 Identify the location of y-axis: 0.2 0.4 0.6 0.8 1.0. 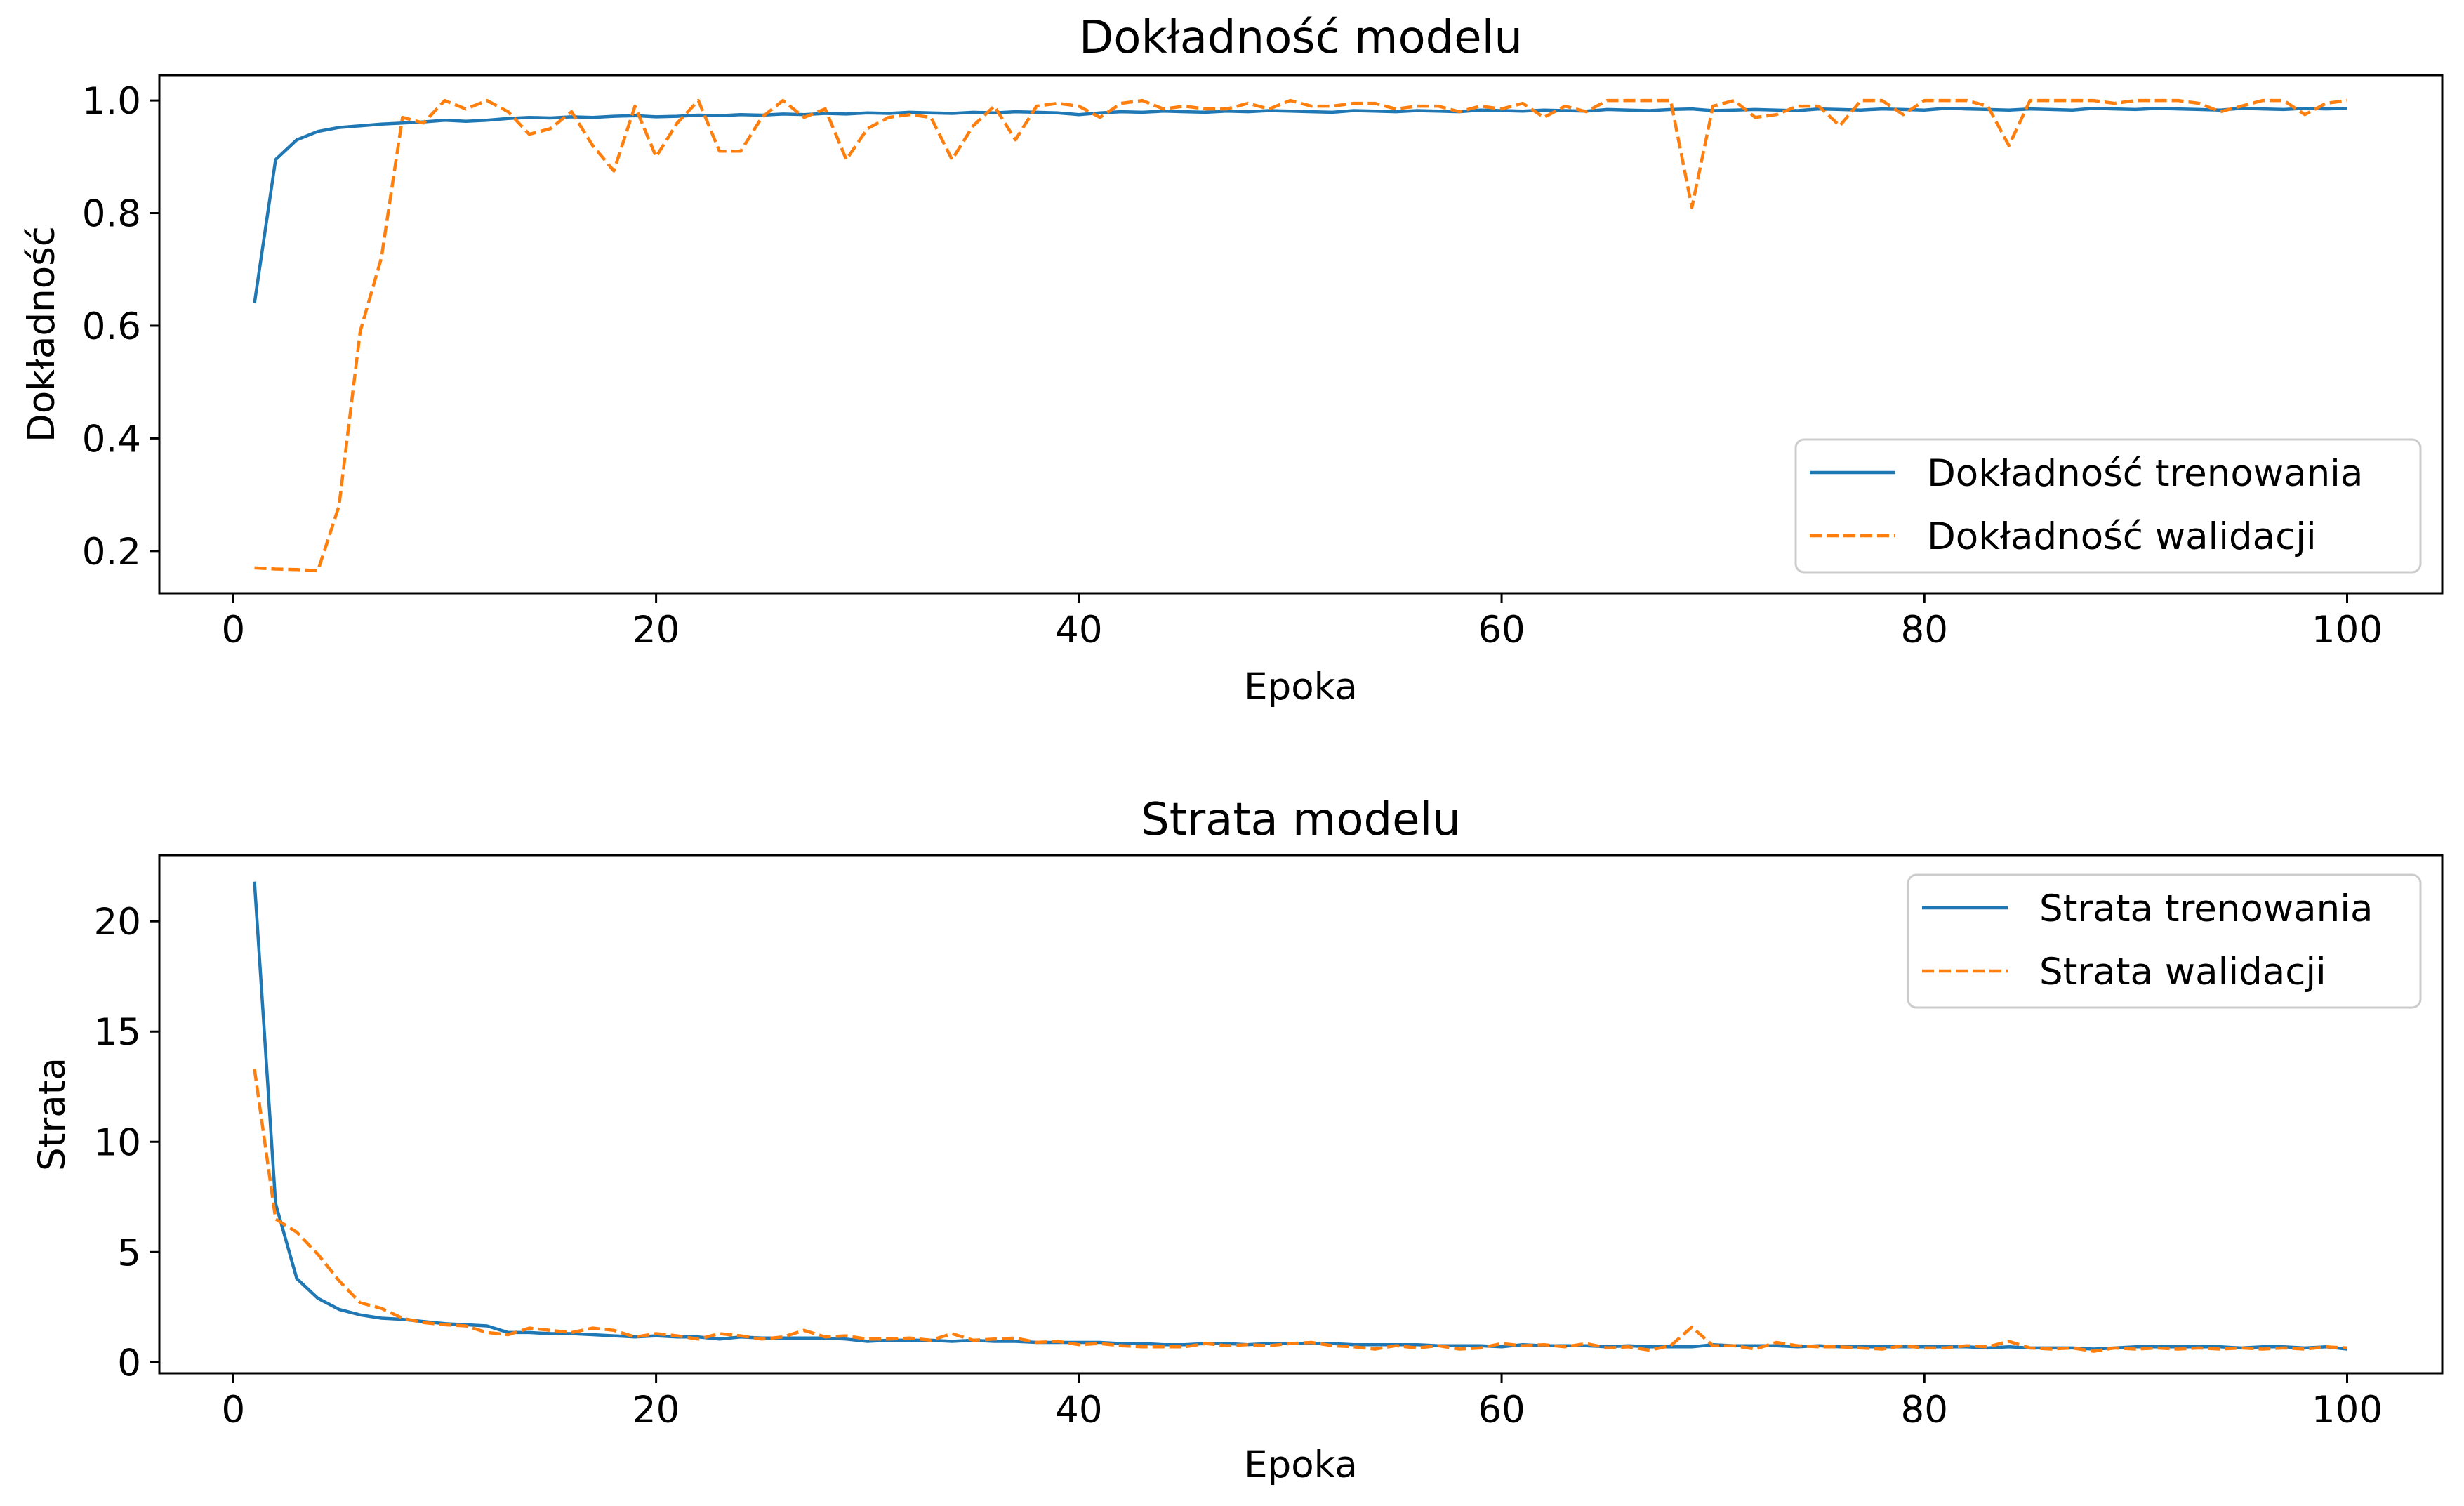
(121, 327).